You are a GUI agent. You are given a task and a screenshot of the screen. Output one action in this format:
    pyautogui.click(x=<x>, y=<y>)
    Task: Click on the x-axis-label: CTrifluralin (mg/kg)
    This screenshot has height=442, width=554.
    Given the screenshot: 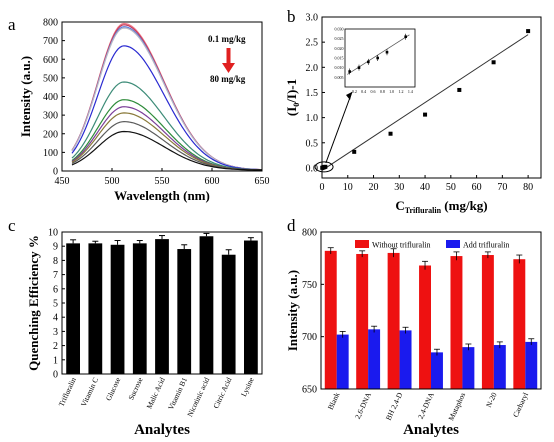 What is the action you would take?
    pyautogui.click(x=441, y=206)
    